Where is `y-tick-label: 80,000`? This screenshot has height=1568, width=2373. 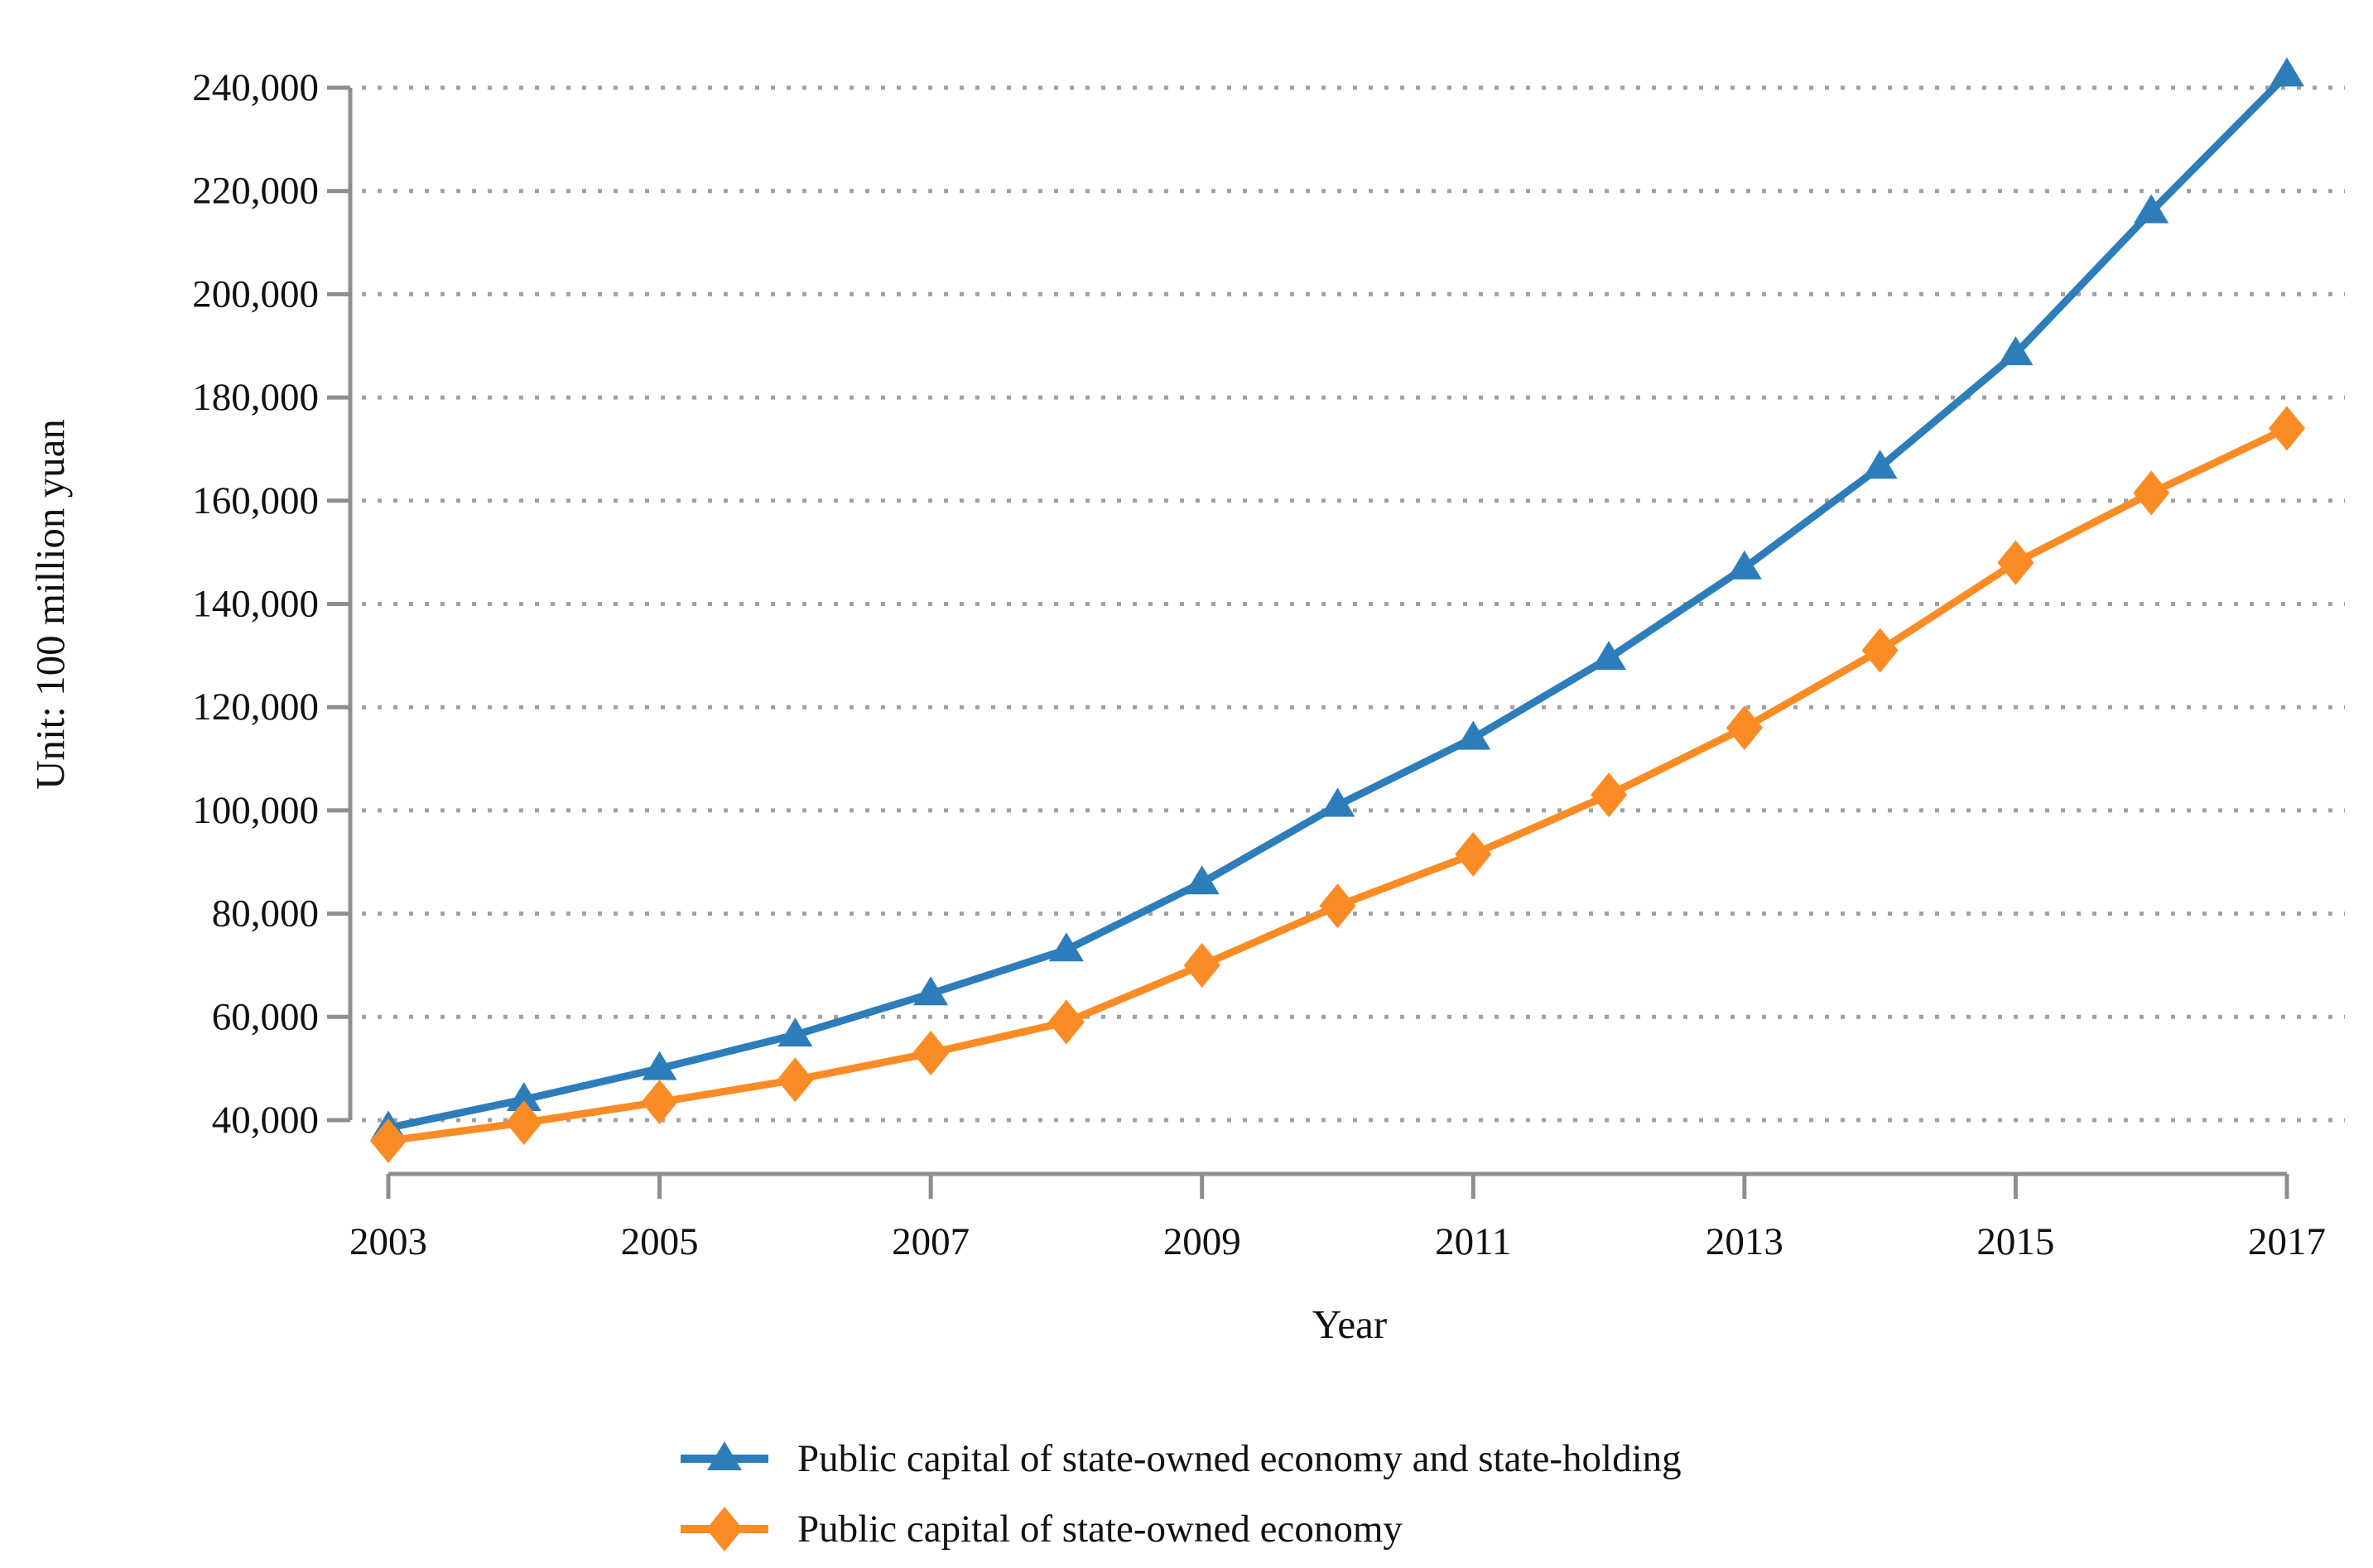
y-tick-label: 80,000 is located at coordinates (265, 914).